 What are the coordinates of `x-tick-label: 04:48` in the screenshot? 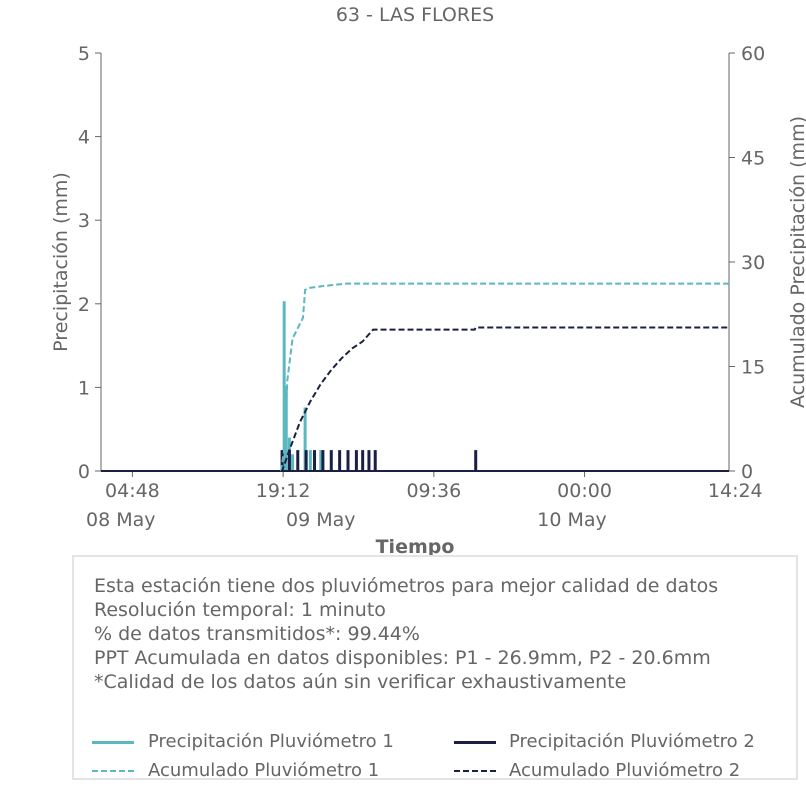 It's located at (132, 491).